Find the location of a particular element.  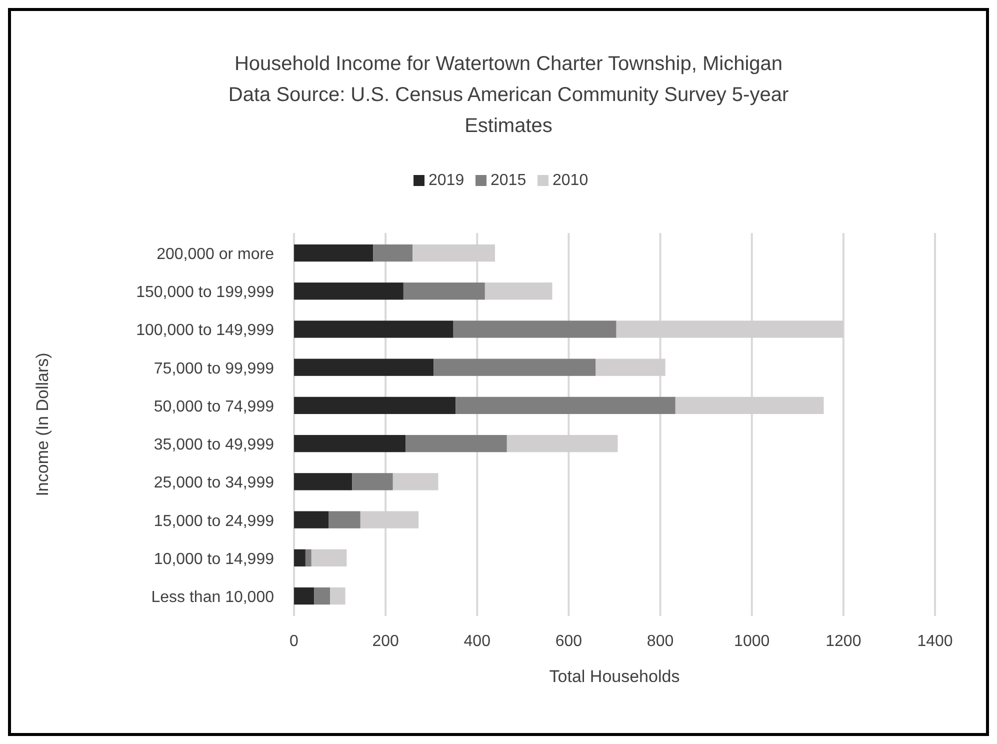

legend-label: 2019 is located at coordinates (446, 180).